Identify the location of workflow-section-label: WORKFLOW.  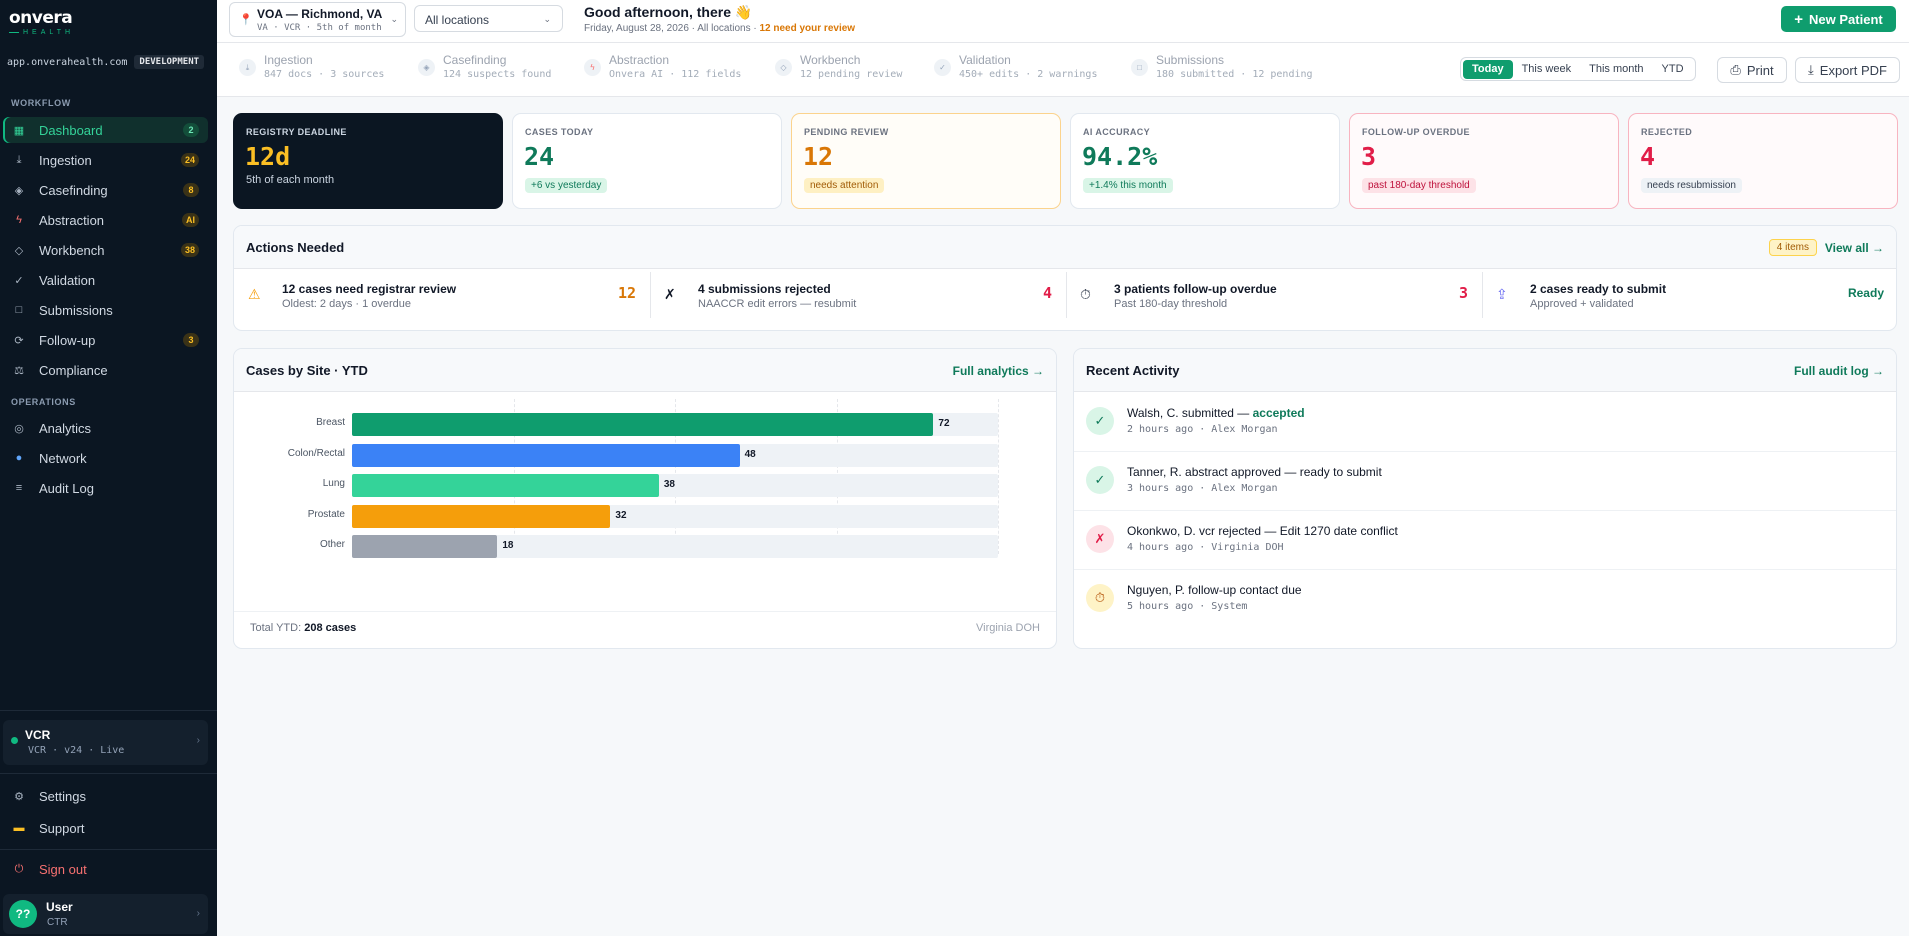
(41, 103).